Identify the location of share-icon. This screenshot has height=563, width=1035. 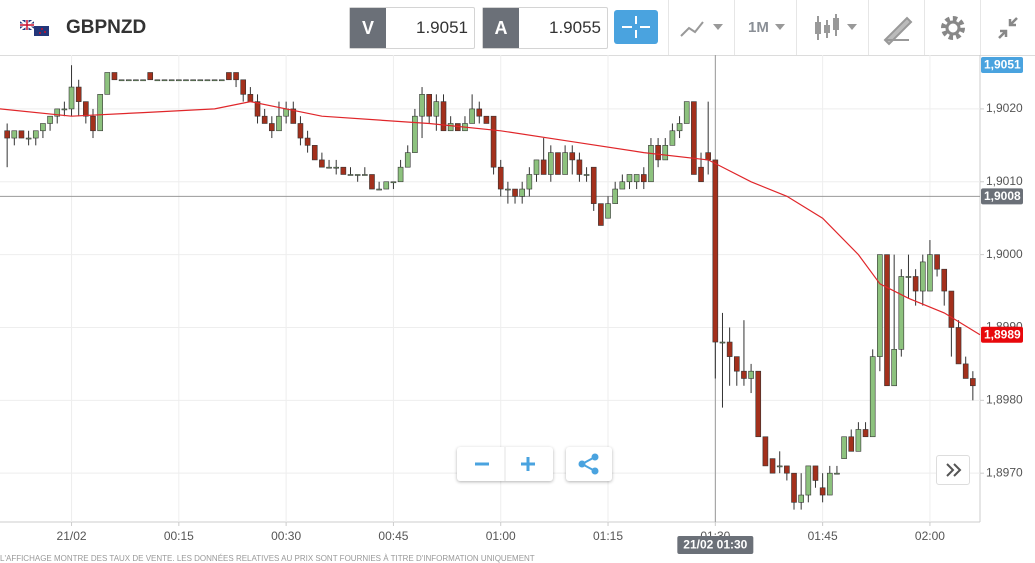
(588, 464).